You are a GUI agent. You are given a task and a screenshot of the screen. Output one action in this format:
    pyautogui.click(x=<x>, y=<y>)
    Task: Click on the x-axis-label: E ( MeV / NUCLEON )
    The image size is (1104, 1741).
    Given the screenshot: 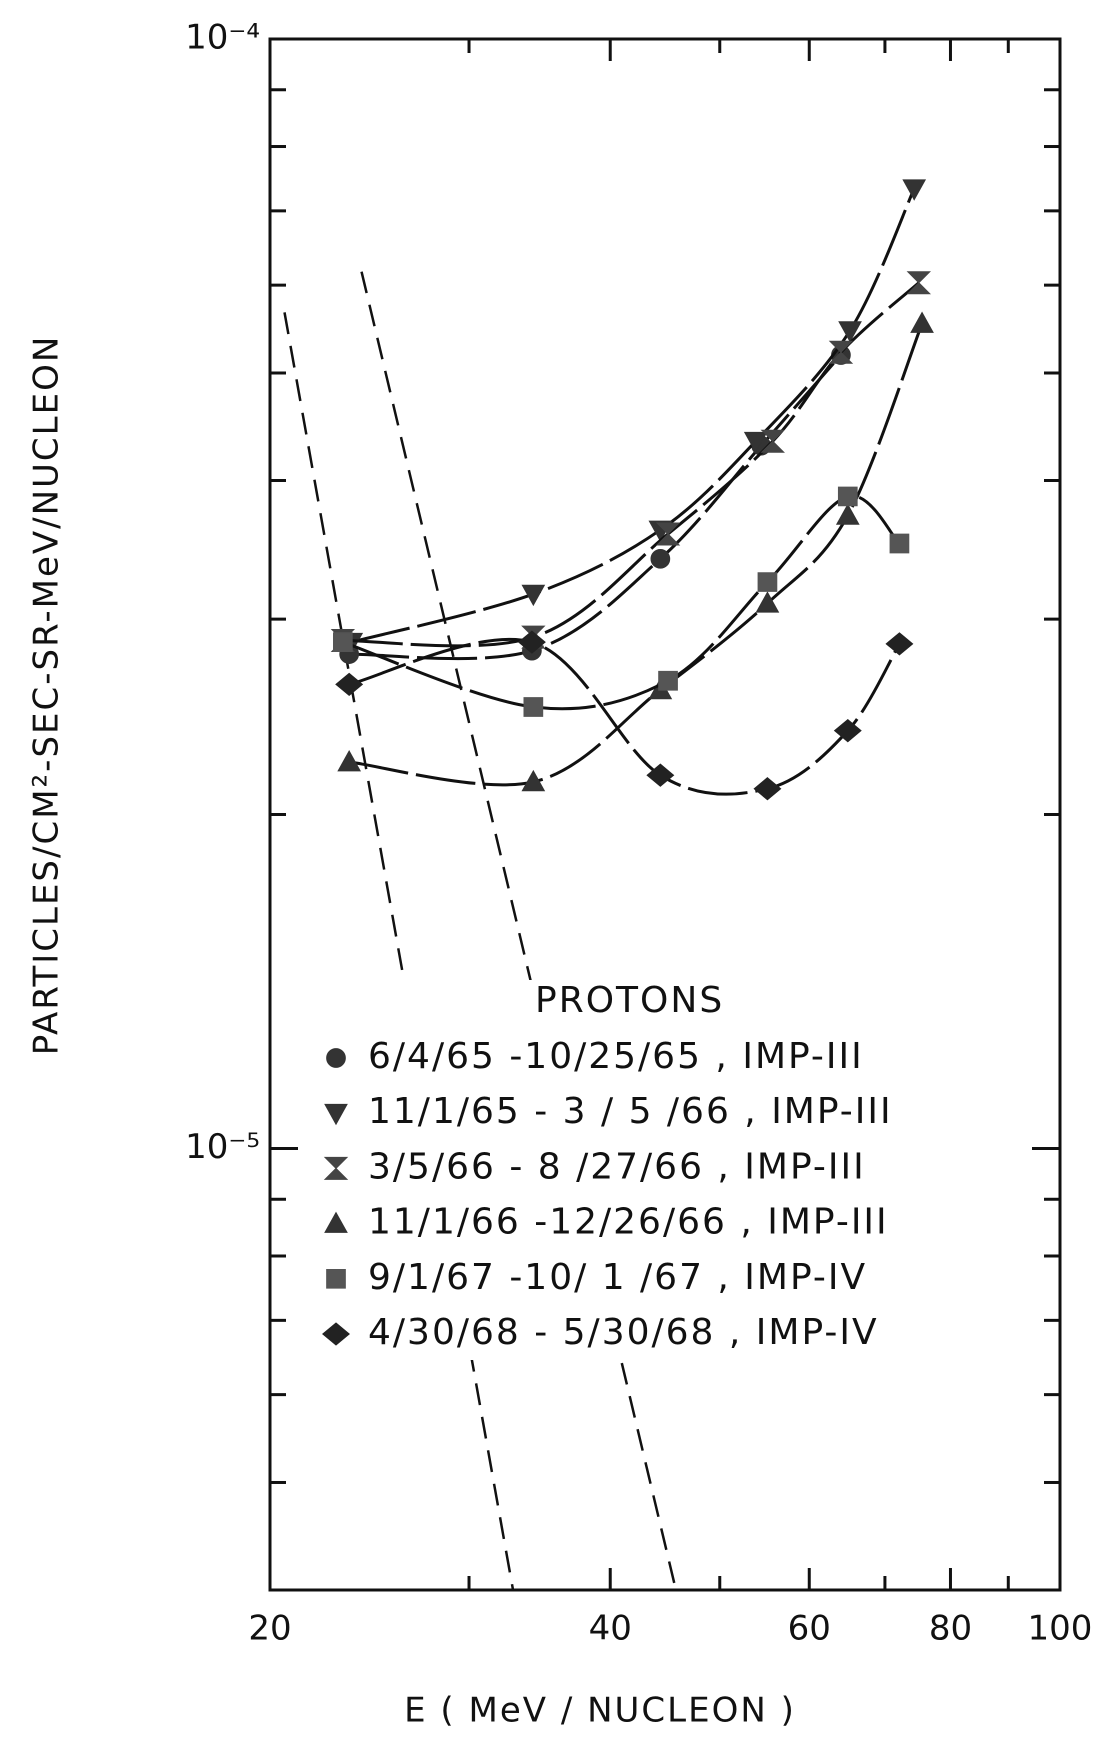 What is the action you would take?
    pyautogui.click(x=600, y=1711)
    